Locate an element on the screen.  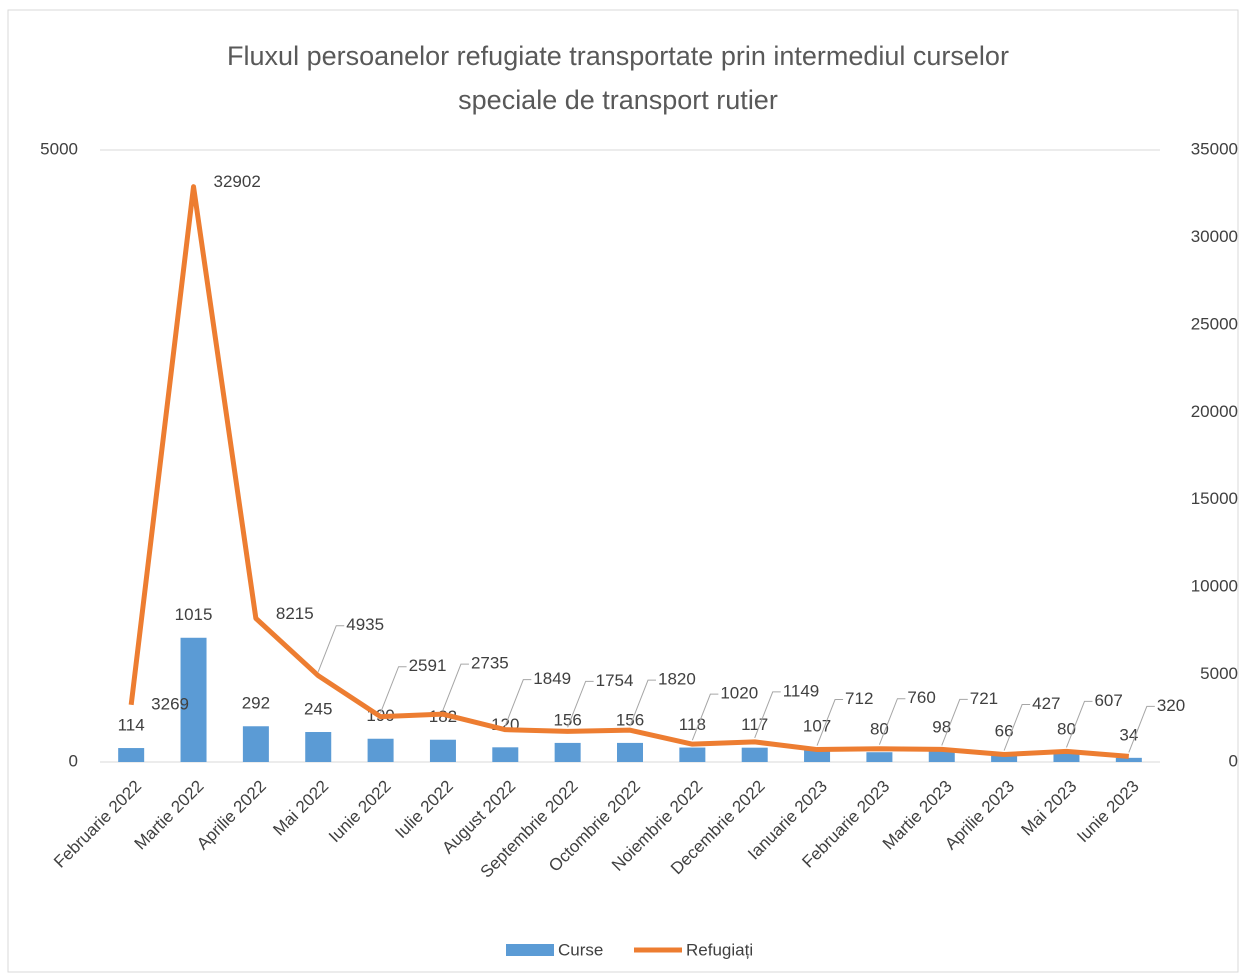
y2-tick-label: 35000 is located at coordinates (1214, 148).